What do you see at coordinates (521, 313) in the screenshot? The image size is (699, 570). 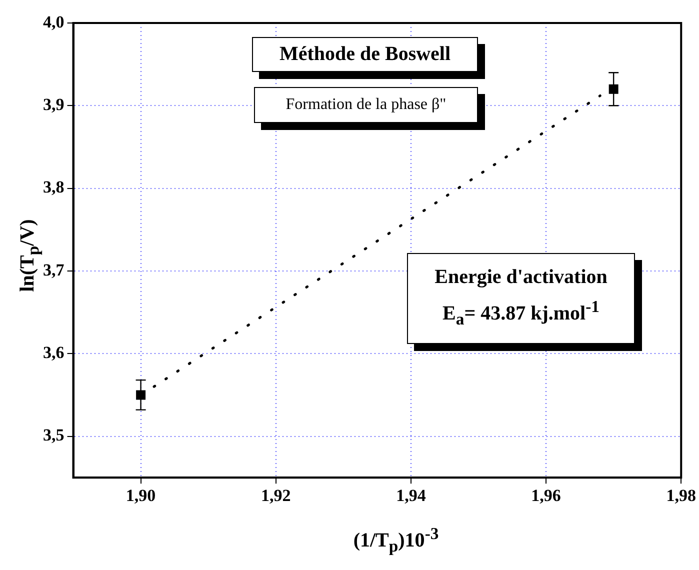 I see `annotation: E$_{a}$= 43.87 kj.mol$^{-1}$` at bounding box center [521, 313].